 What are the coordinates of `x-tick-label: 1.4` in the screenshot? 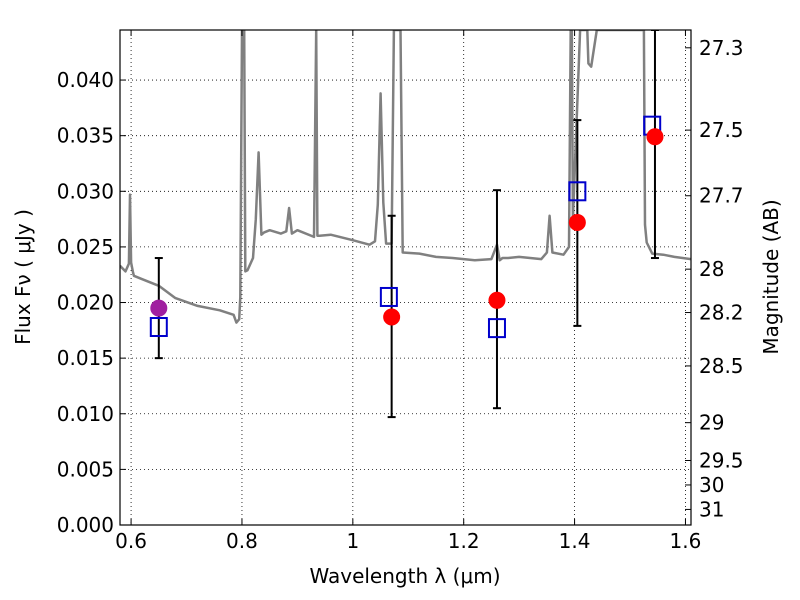 It's located at (575, 541).